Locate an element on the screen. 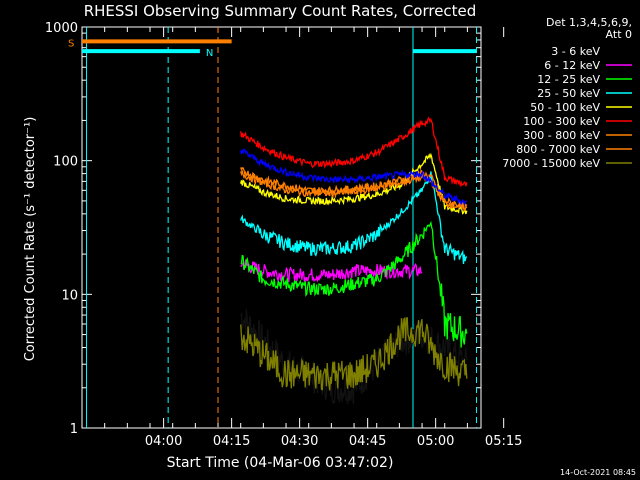  legend-entry-label: 12 - 25 keV is located at coordinates (568, 79).